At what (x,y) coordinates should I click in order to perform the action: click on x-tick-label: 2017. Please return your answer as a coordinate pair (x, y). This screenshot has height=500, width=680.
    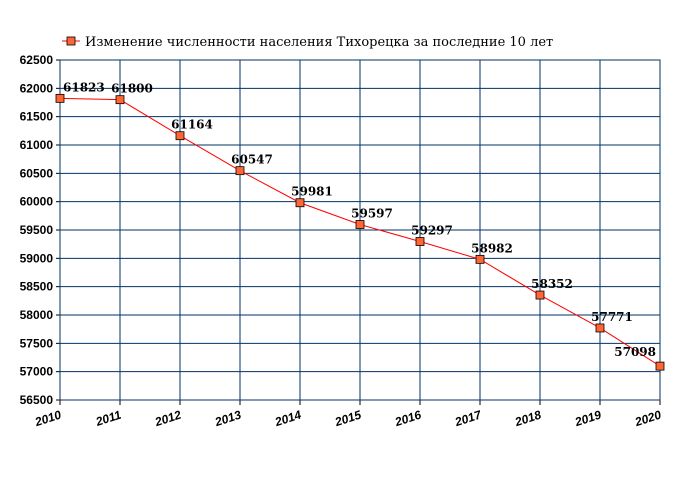
    Looking at the image, I should click on (468, 418).